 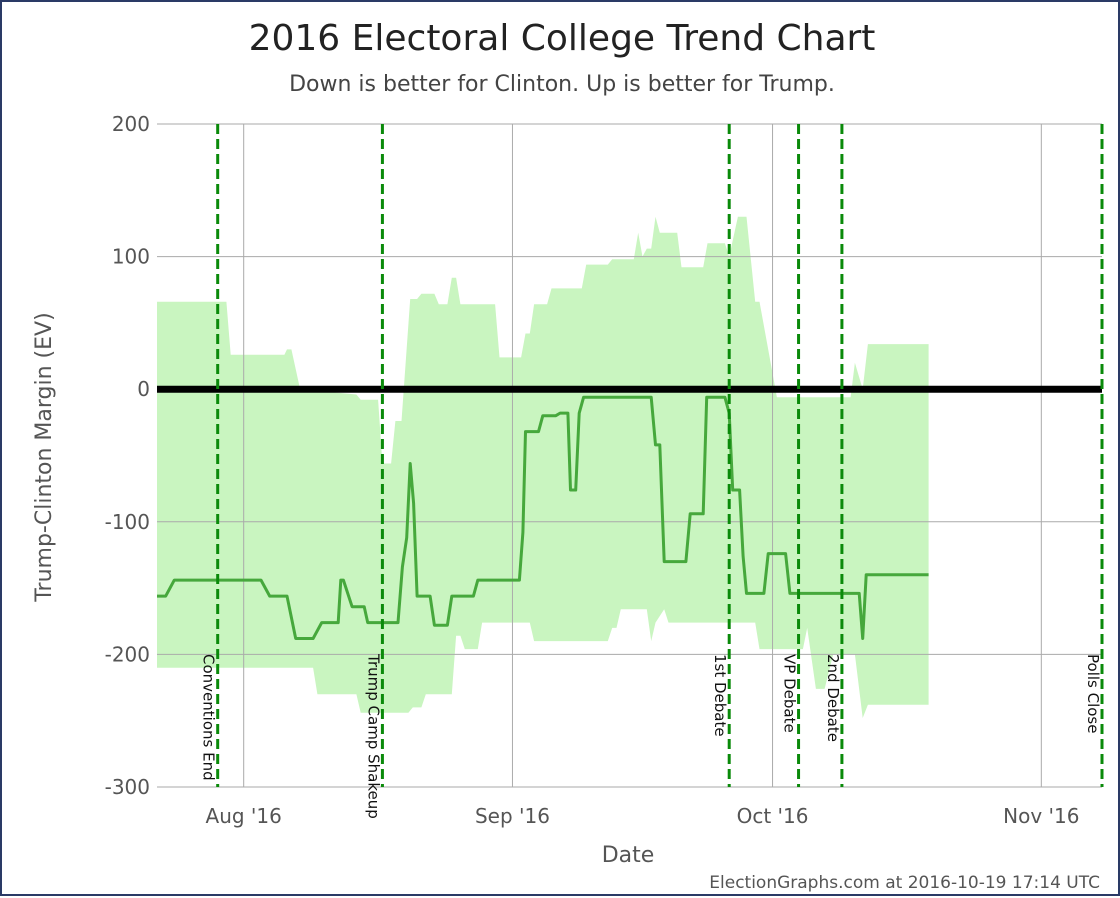 I want to click on event-marker: 2nd Debate, so click(x=834, y=455).